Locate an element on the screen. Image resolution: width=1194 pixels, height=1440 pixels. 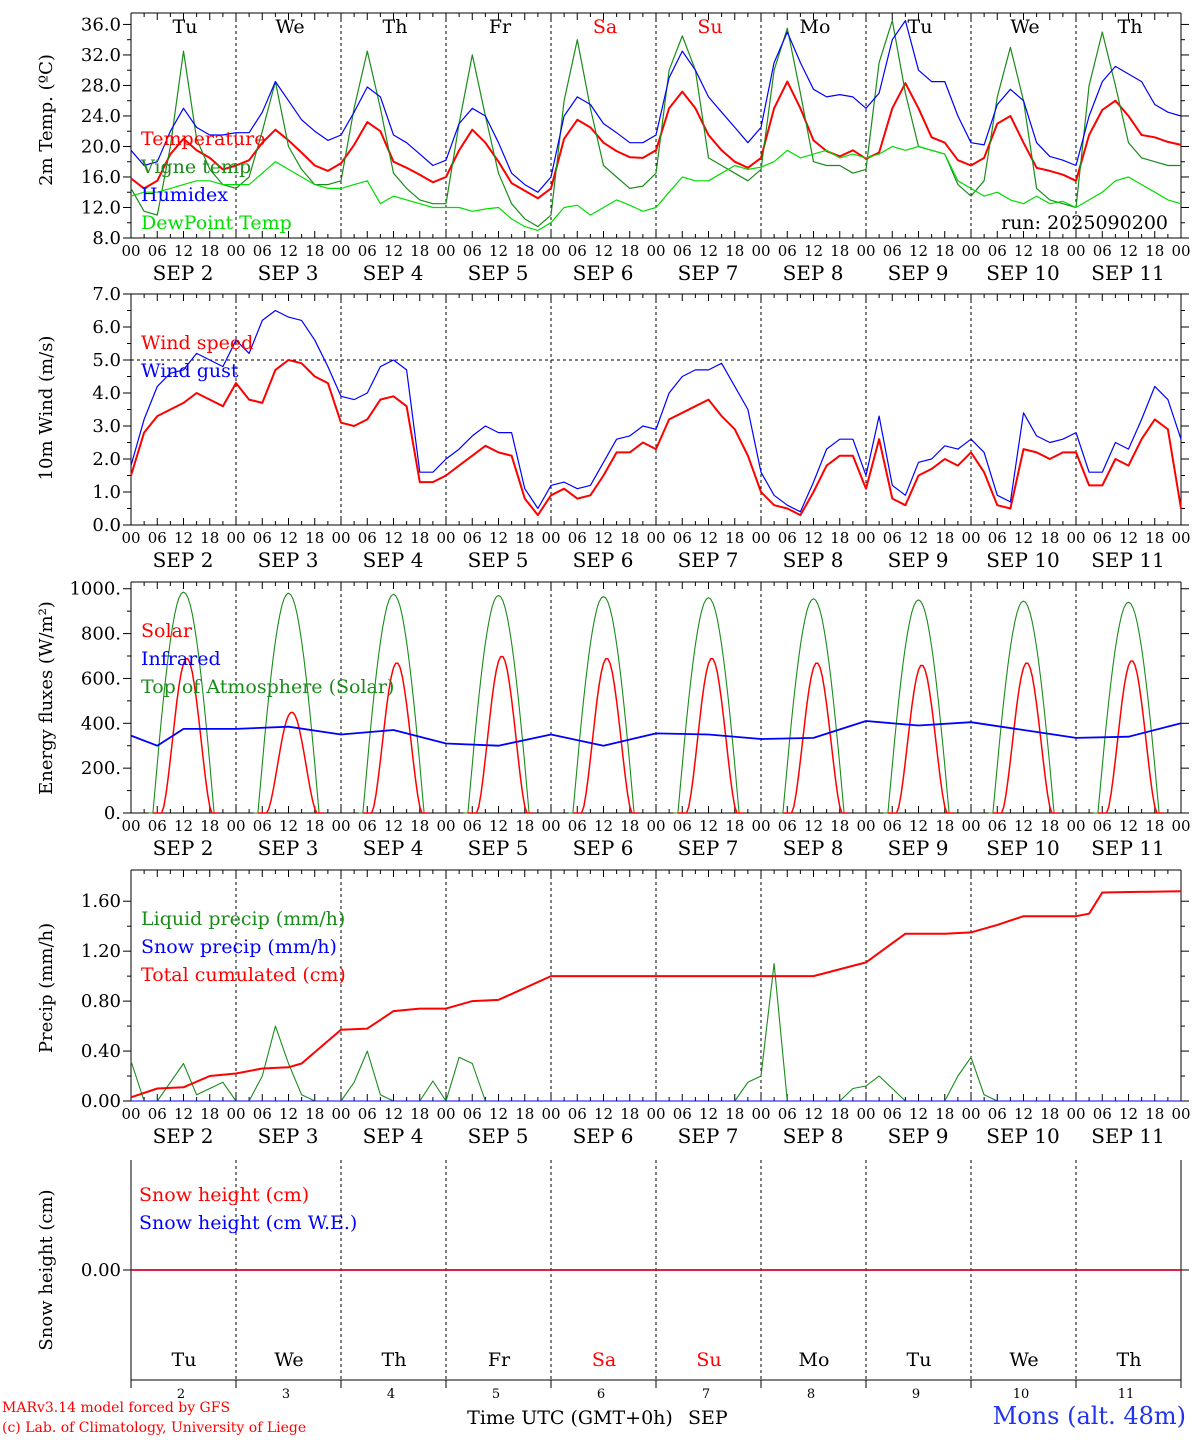
date-label: SEP 3 is located at coordinates (288, 848).